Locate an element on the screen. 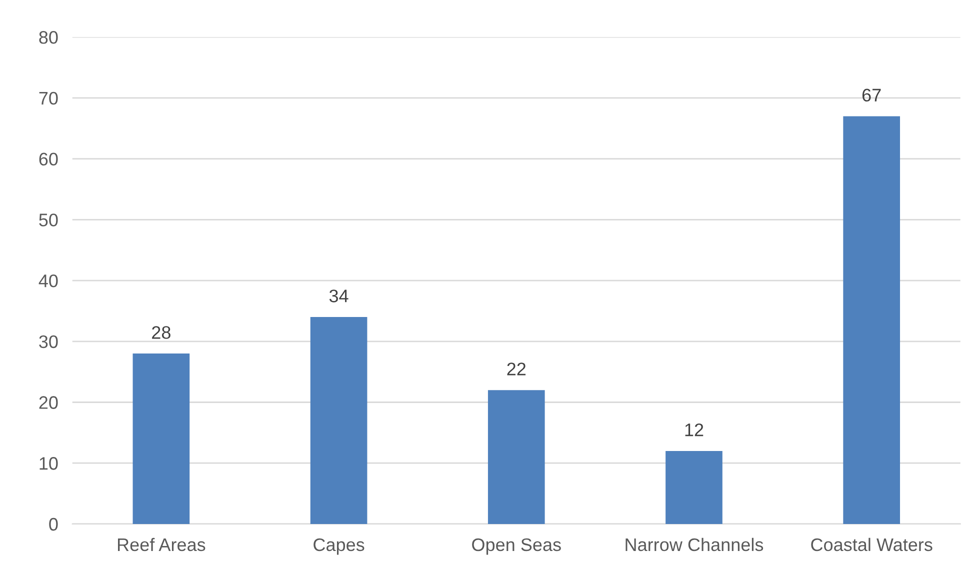 This screenshot has width=978, height=582. y-tick-label: 80 is located at coordinates (48, 37).